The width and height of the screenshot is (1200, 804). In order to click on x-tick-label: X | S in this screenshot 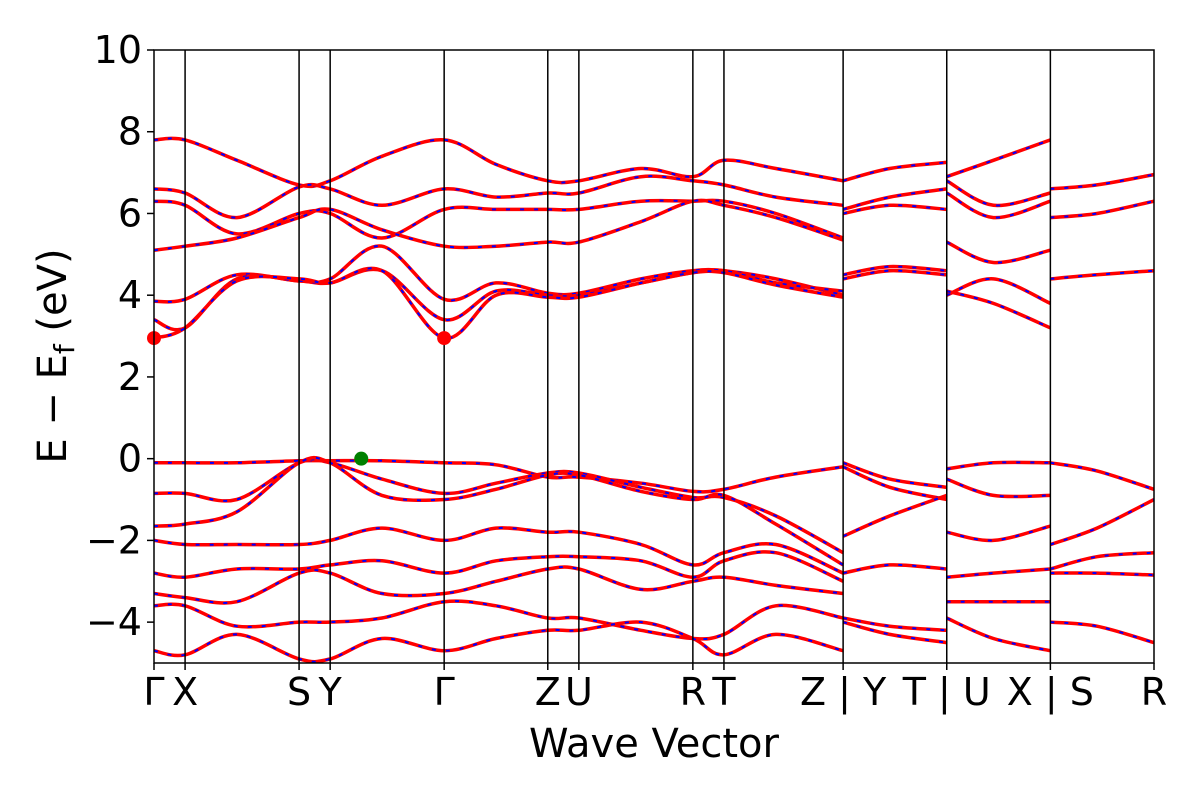, I will do `click(1050, 692)`.